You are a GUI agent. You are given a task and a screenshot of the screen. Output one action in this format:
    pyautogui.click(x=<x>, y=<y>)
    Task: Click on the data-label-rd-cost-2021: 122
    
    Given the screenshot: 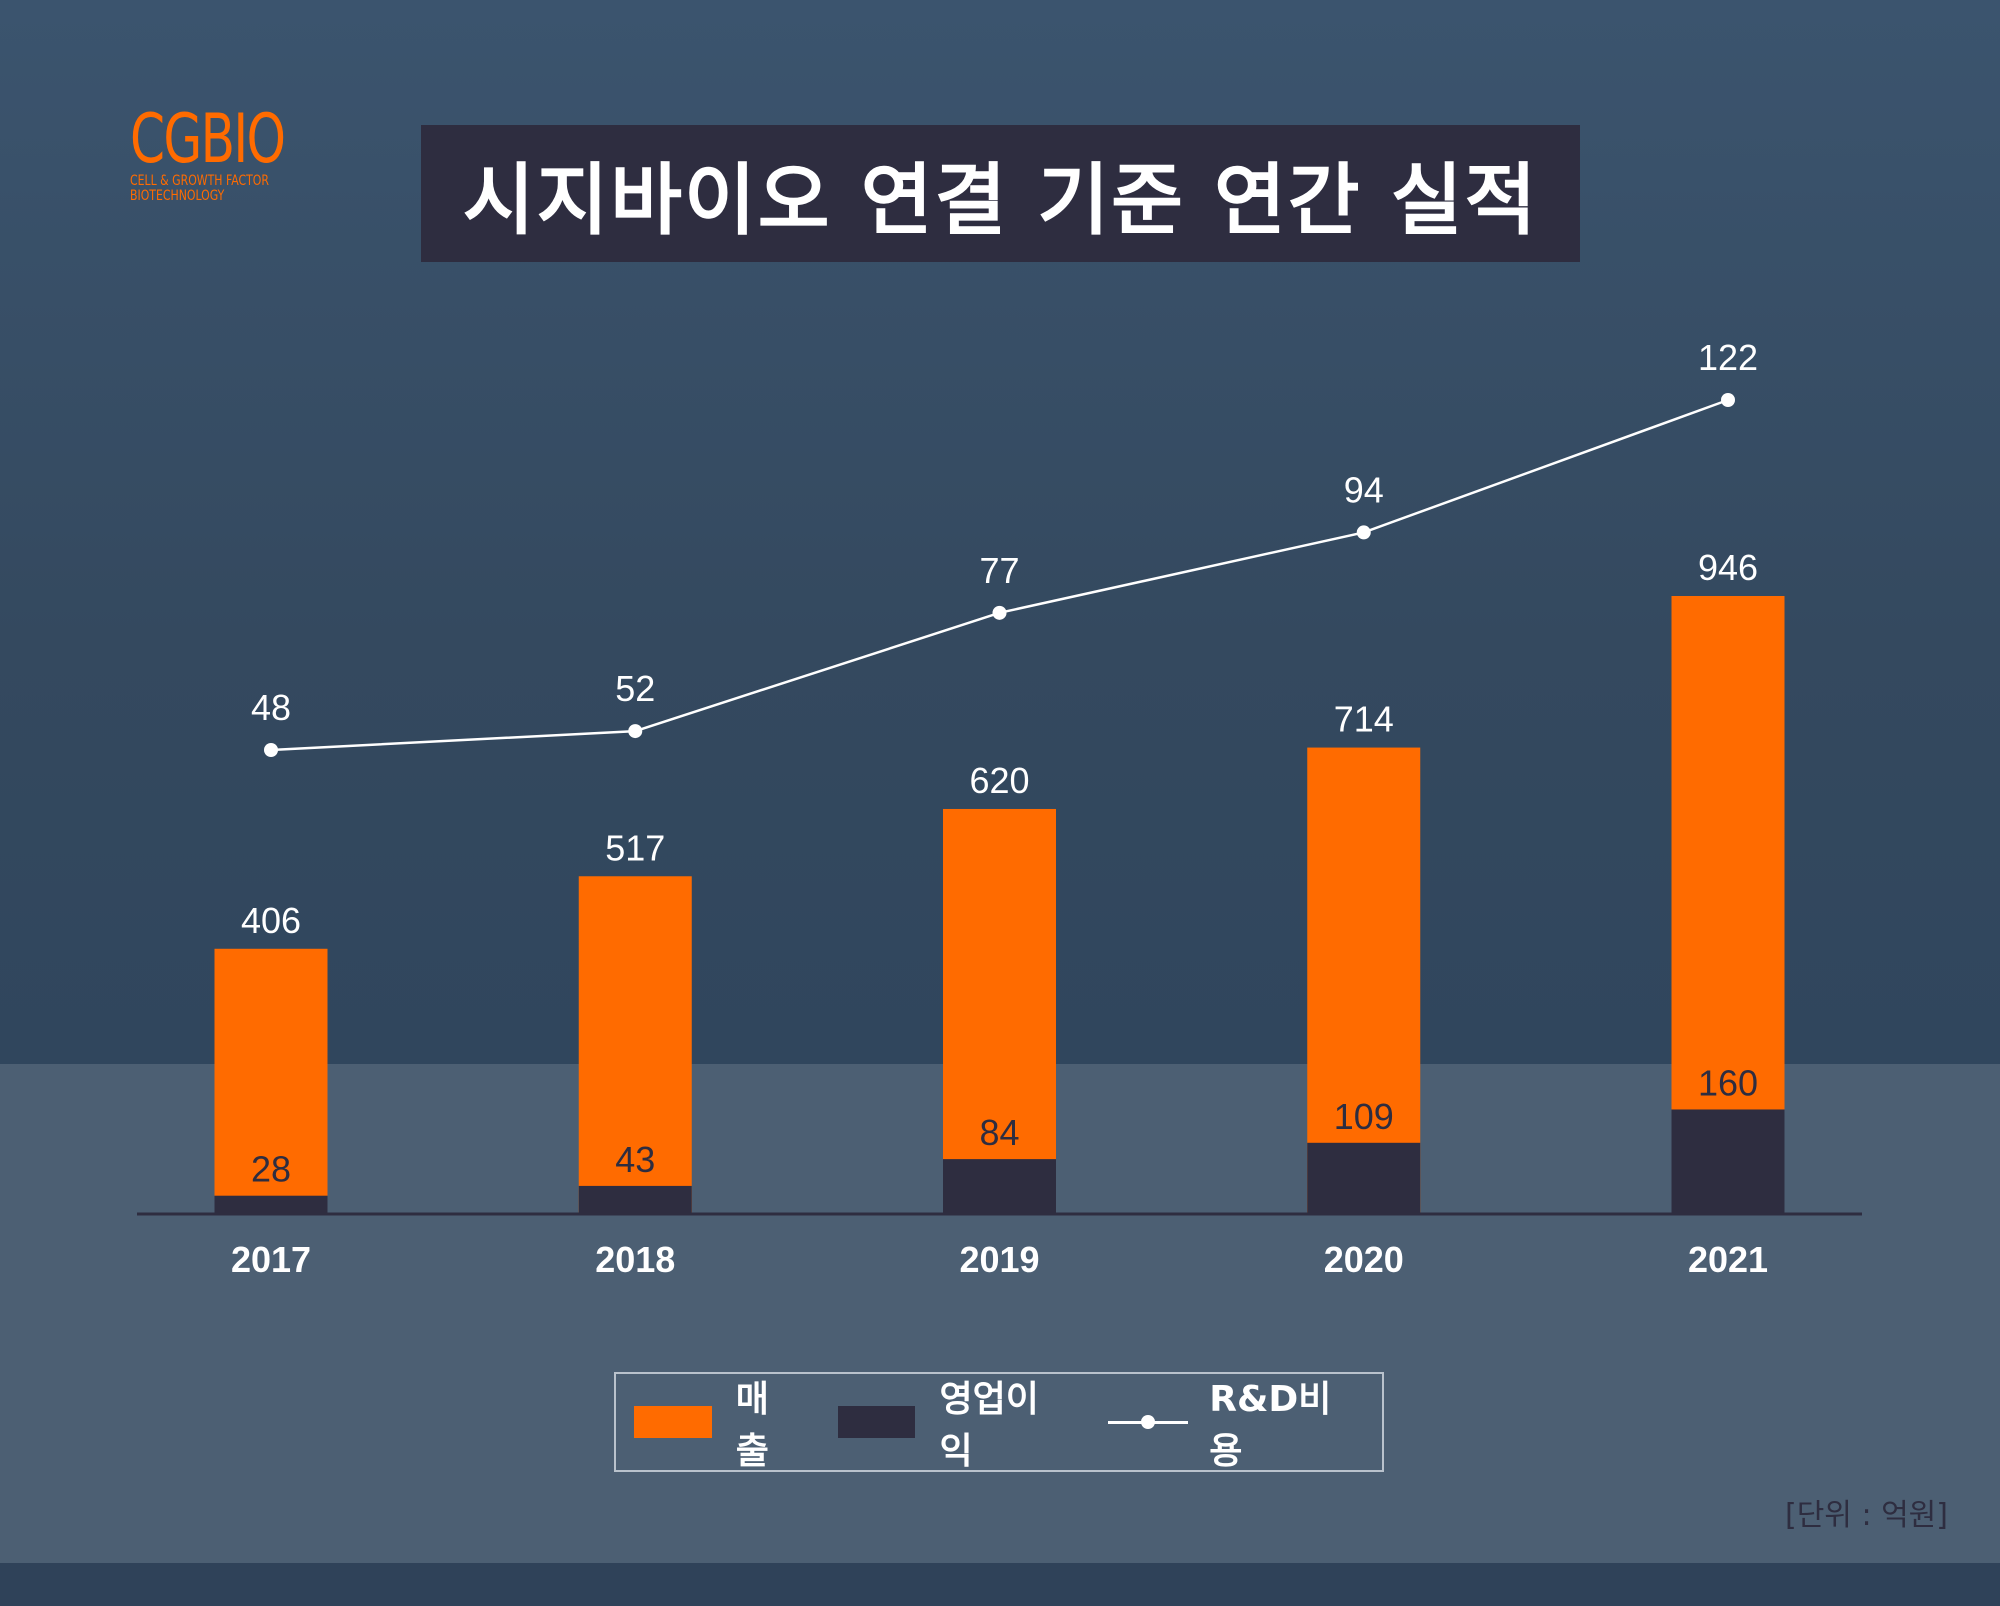 What is the action you would take?
    pyautogui.click(x=1728, y=357)
    